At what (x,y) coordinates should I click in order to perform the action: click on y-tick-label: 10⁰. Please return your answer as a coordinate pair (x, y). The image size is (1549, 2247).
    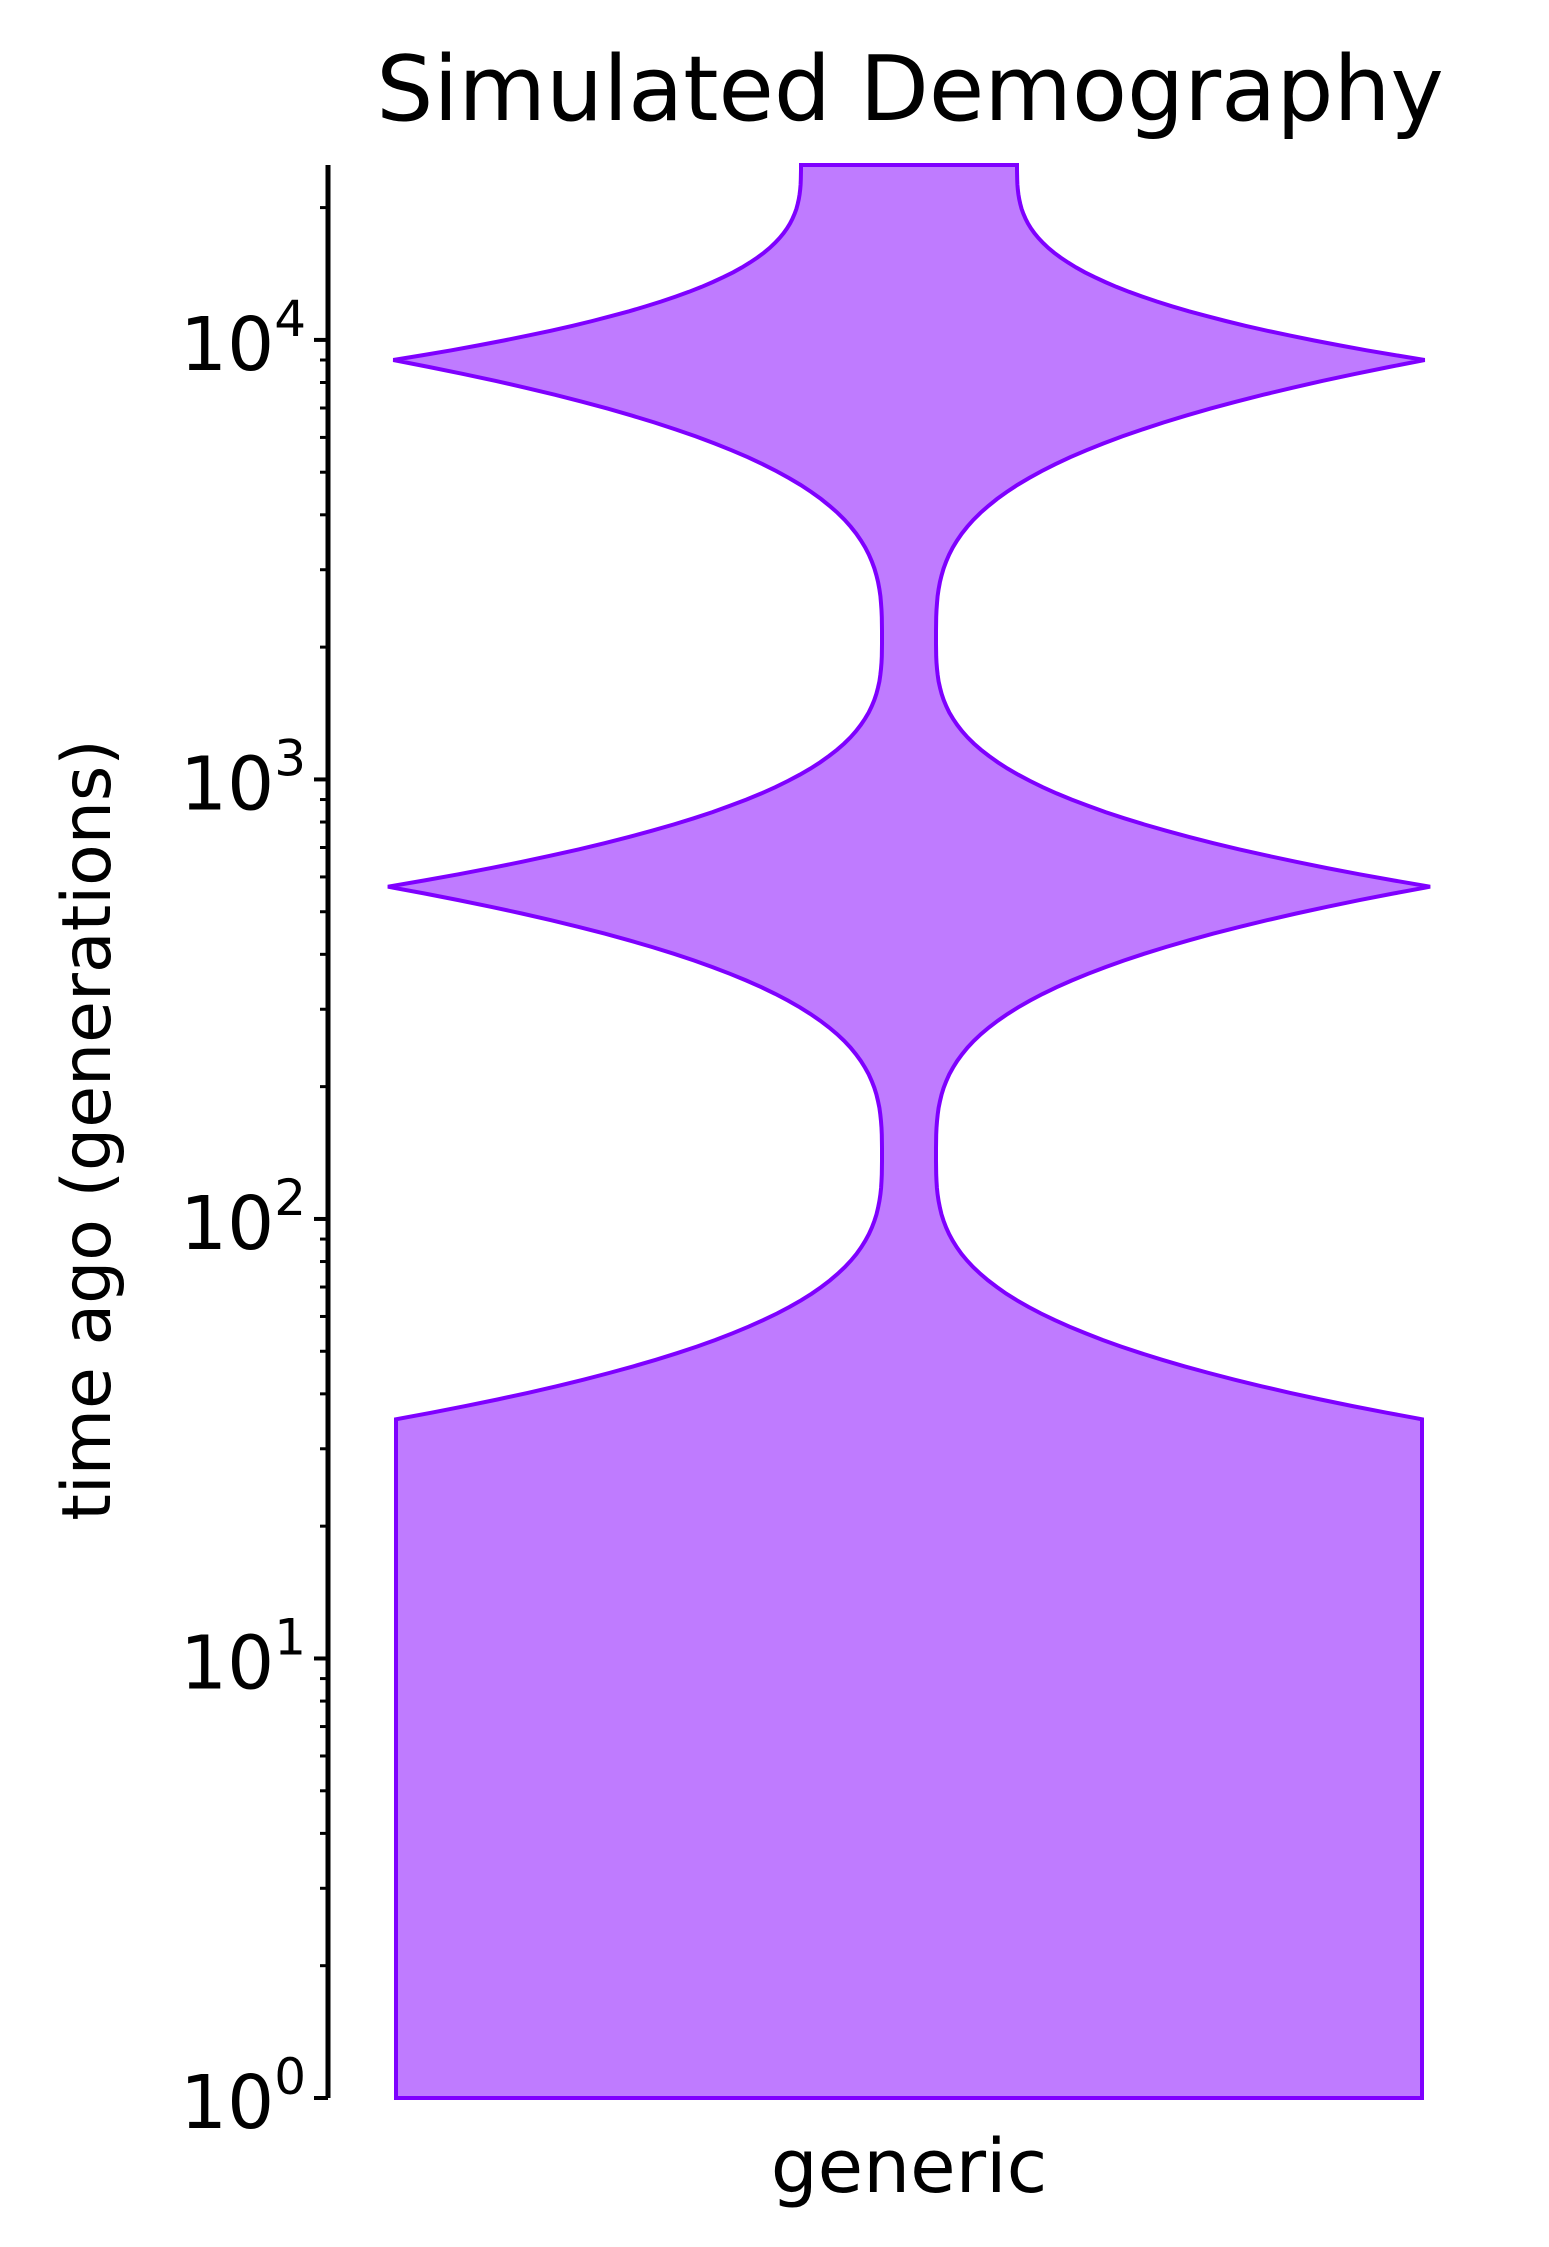
    Looking at the image, I should click on (243, 2097).